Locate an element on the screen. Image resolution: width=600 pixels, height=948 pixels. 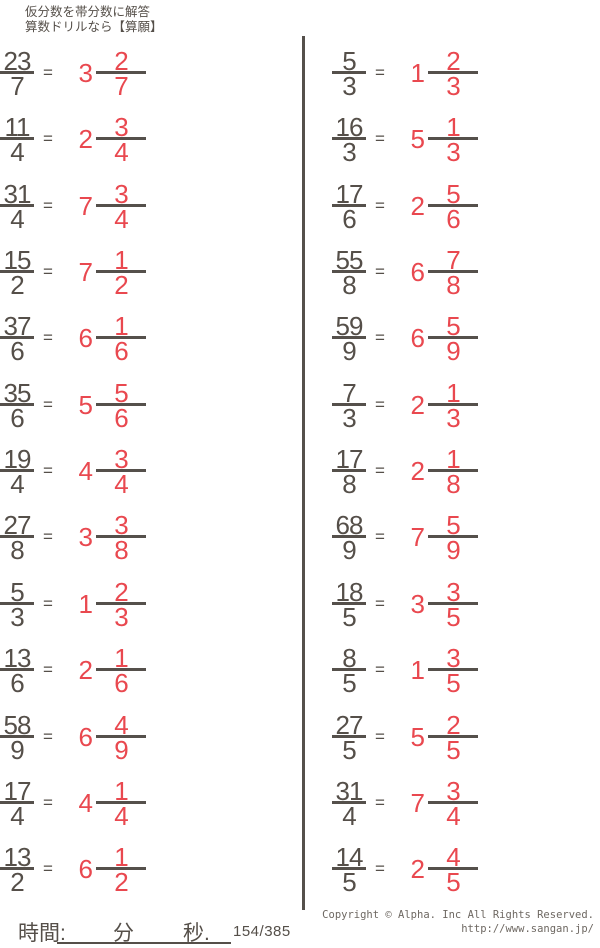
answer-fraction: 7 8 is located at coordinates (453, 272).